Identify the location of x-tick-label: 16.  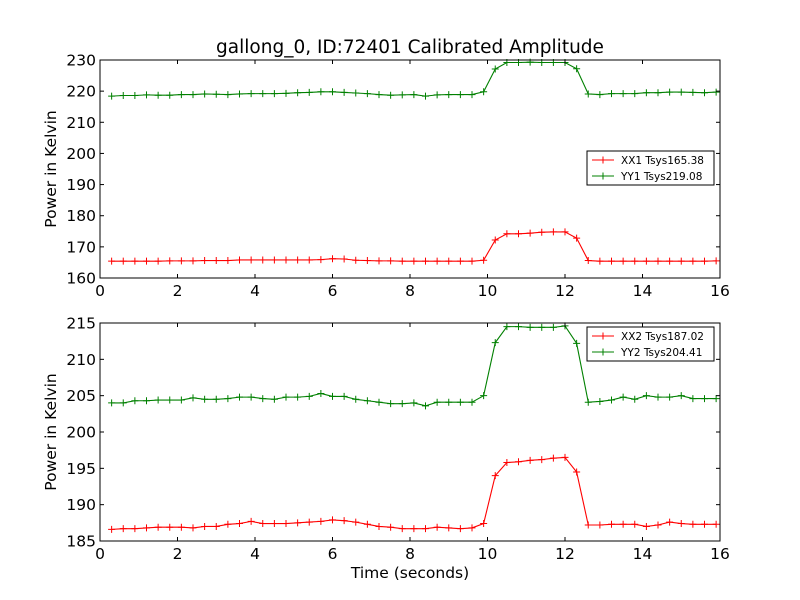
(720, 291).